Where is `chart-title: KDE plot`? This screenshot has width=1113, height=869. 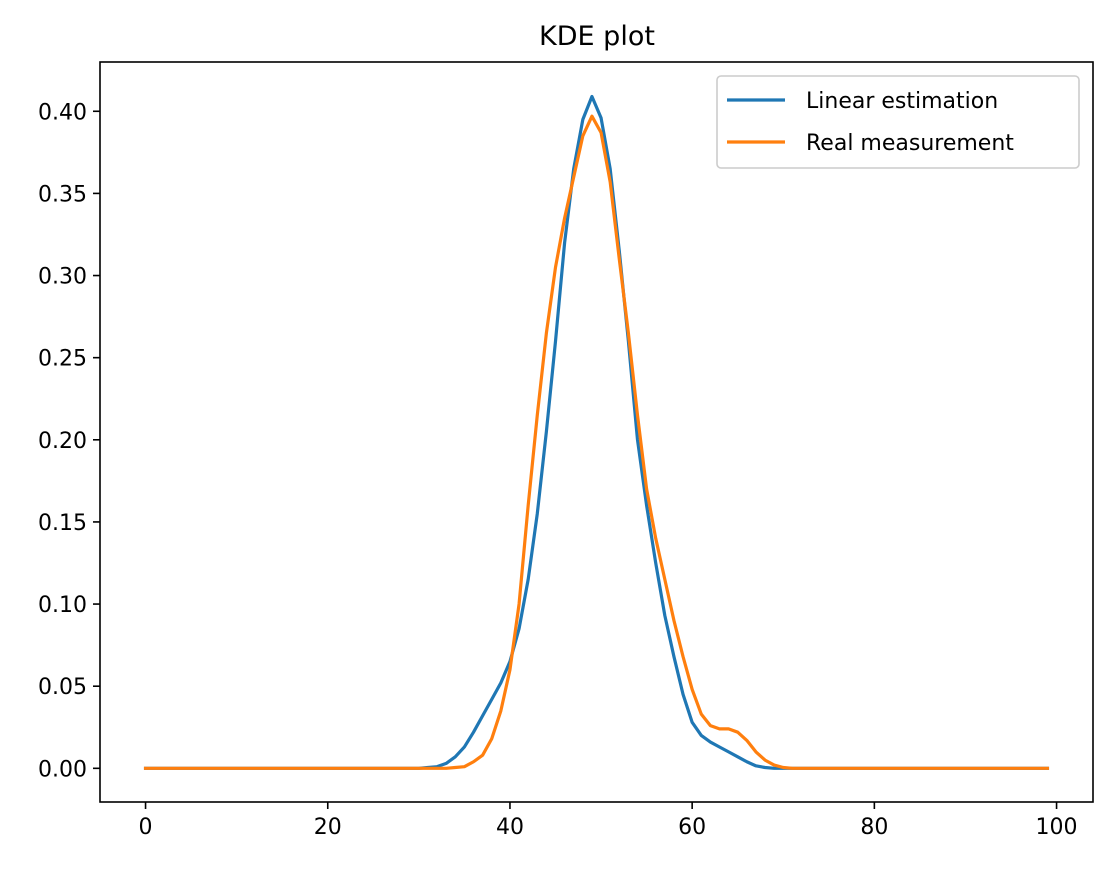 chart-title: KDE plot is located at coordinates (597, 36).